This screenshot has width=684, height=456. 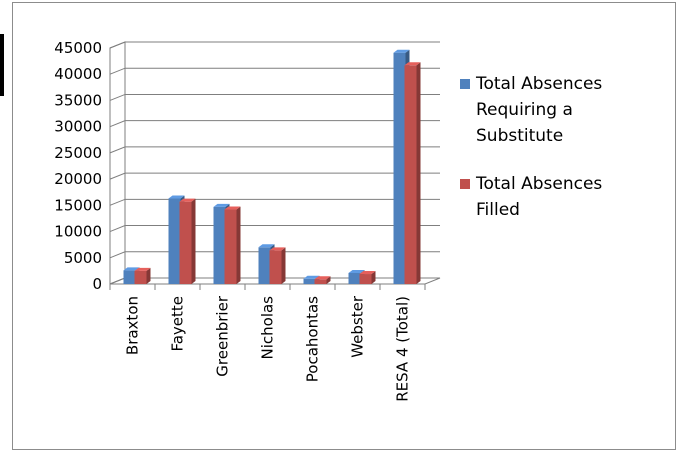 What do you see at coordinates (78, 48) in the screenshot?
I see `y-tick-label: 45000` at bounding box center [78, 48].